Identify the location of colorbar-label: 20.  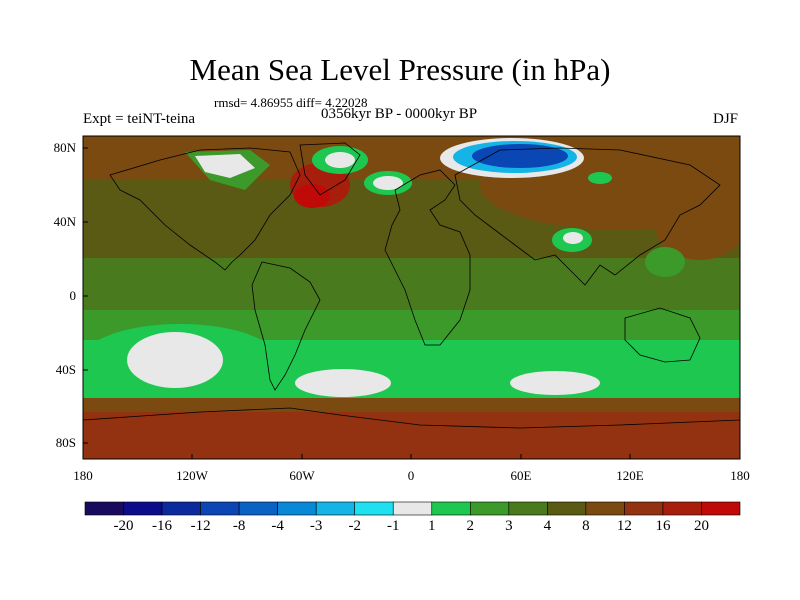
(701, 526).